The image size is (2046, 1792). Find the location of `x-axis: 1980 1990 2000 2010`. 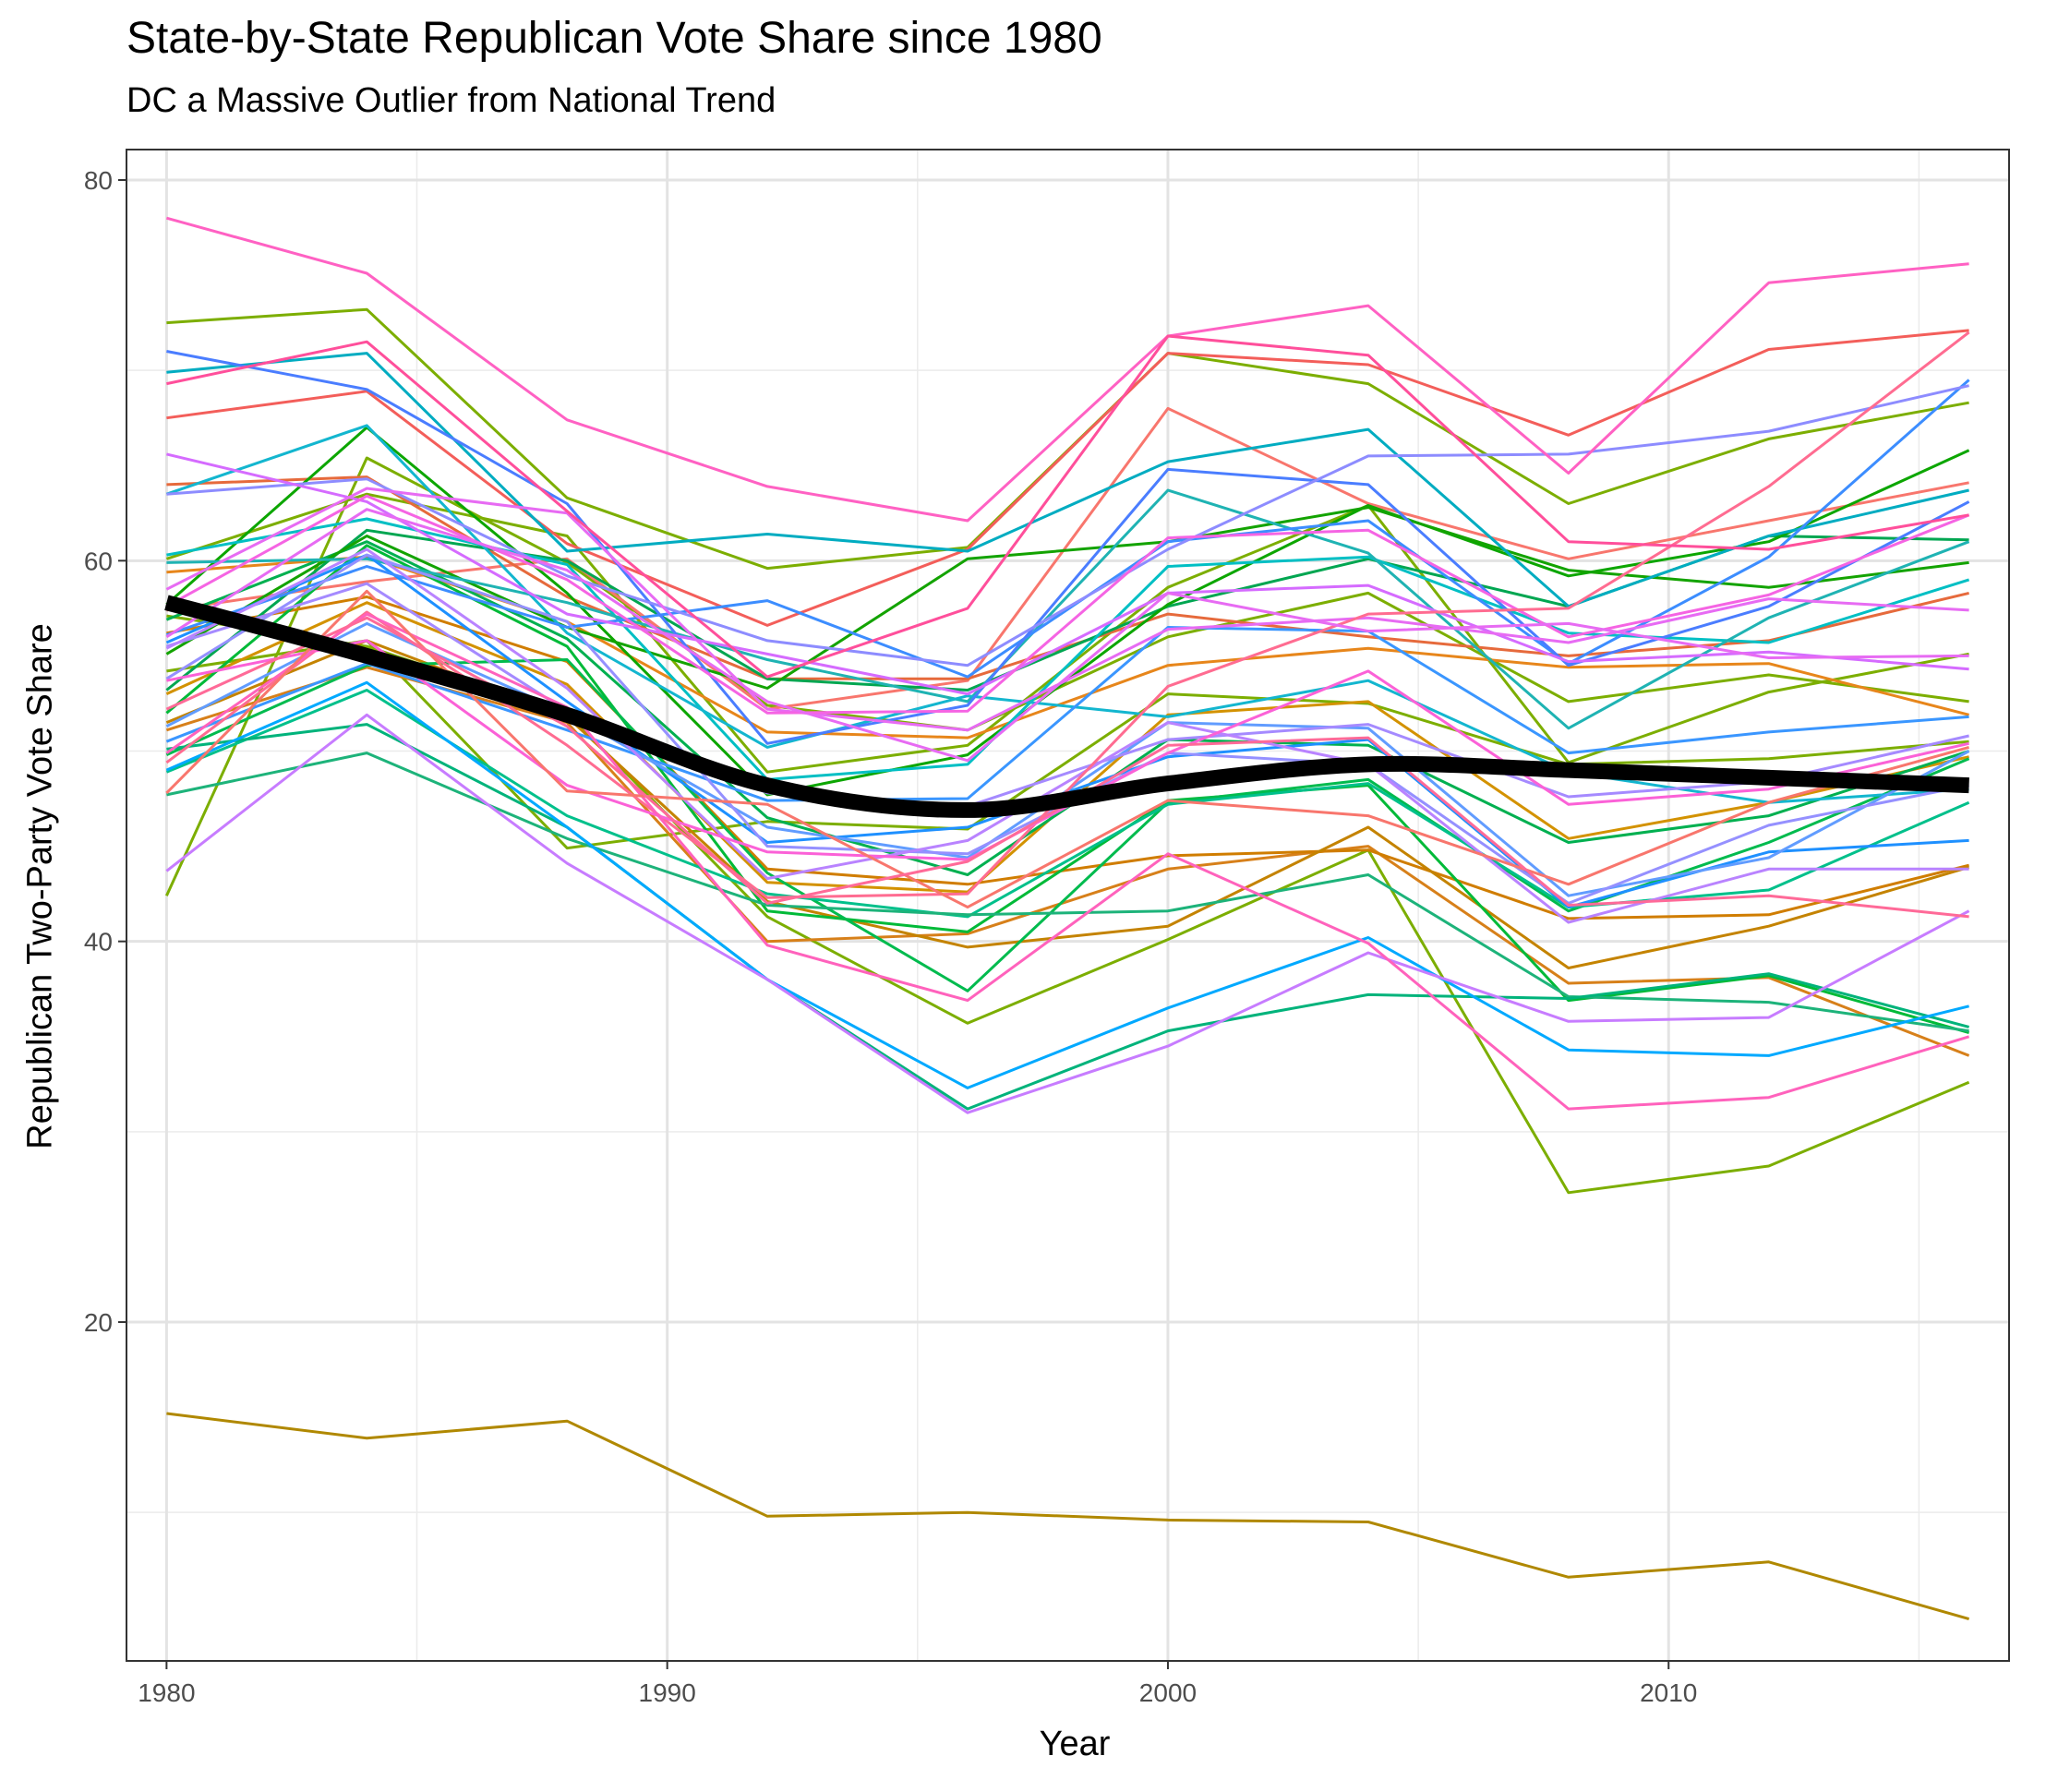

x-axis: 1980 1990 2000 2010 is located at coordinates (917, 1684).